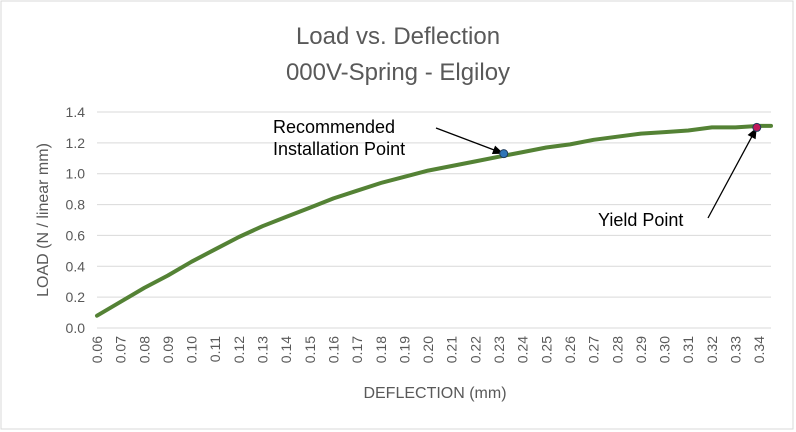 Image resolution: width=796 pixels, height=432 pixels. Describe the element at coordinates (546, 349) in the screenshot. I see `x-tick-label: 0.25` at that location.